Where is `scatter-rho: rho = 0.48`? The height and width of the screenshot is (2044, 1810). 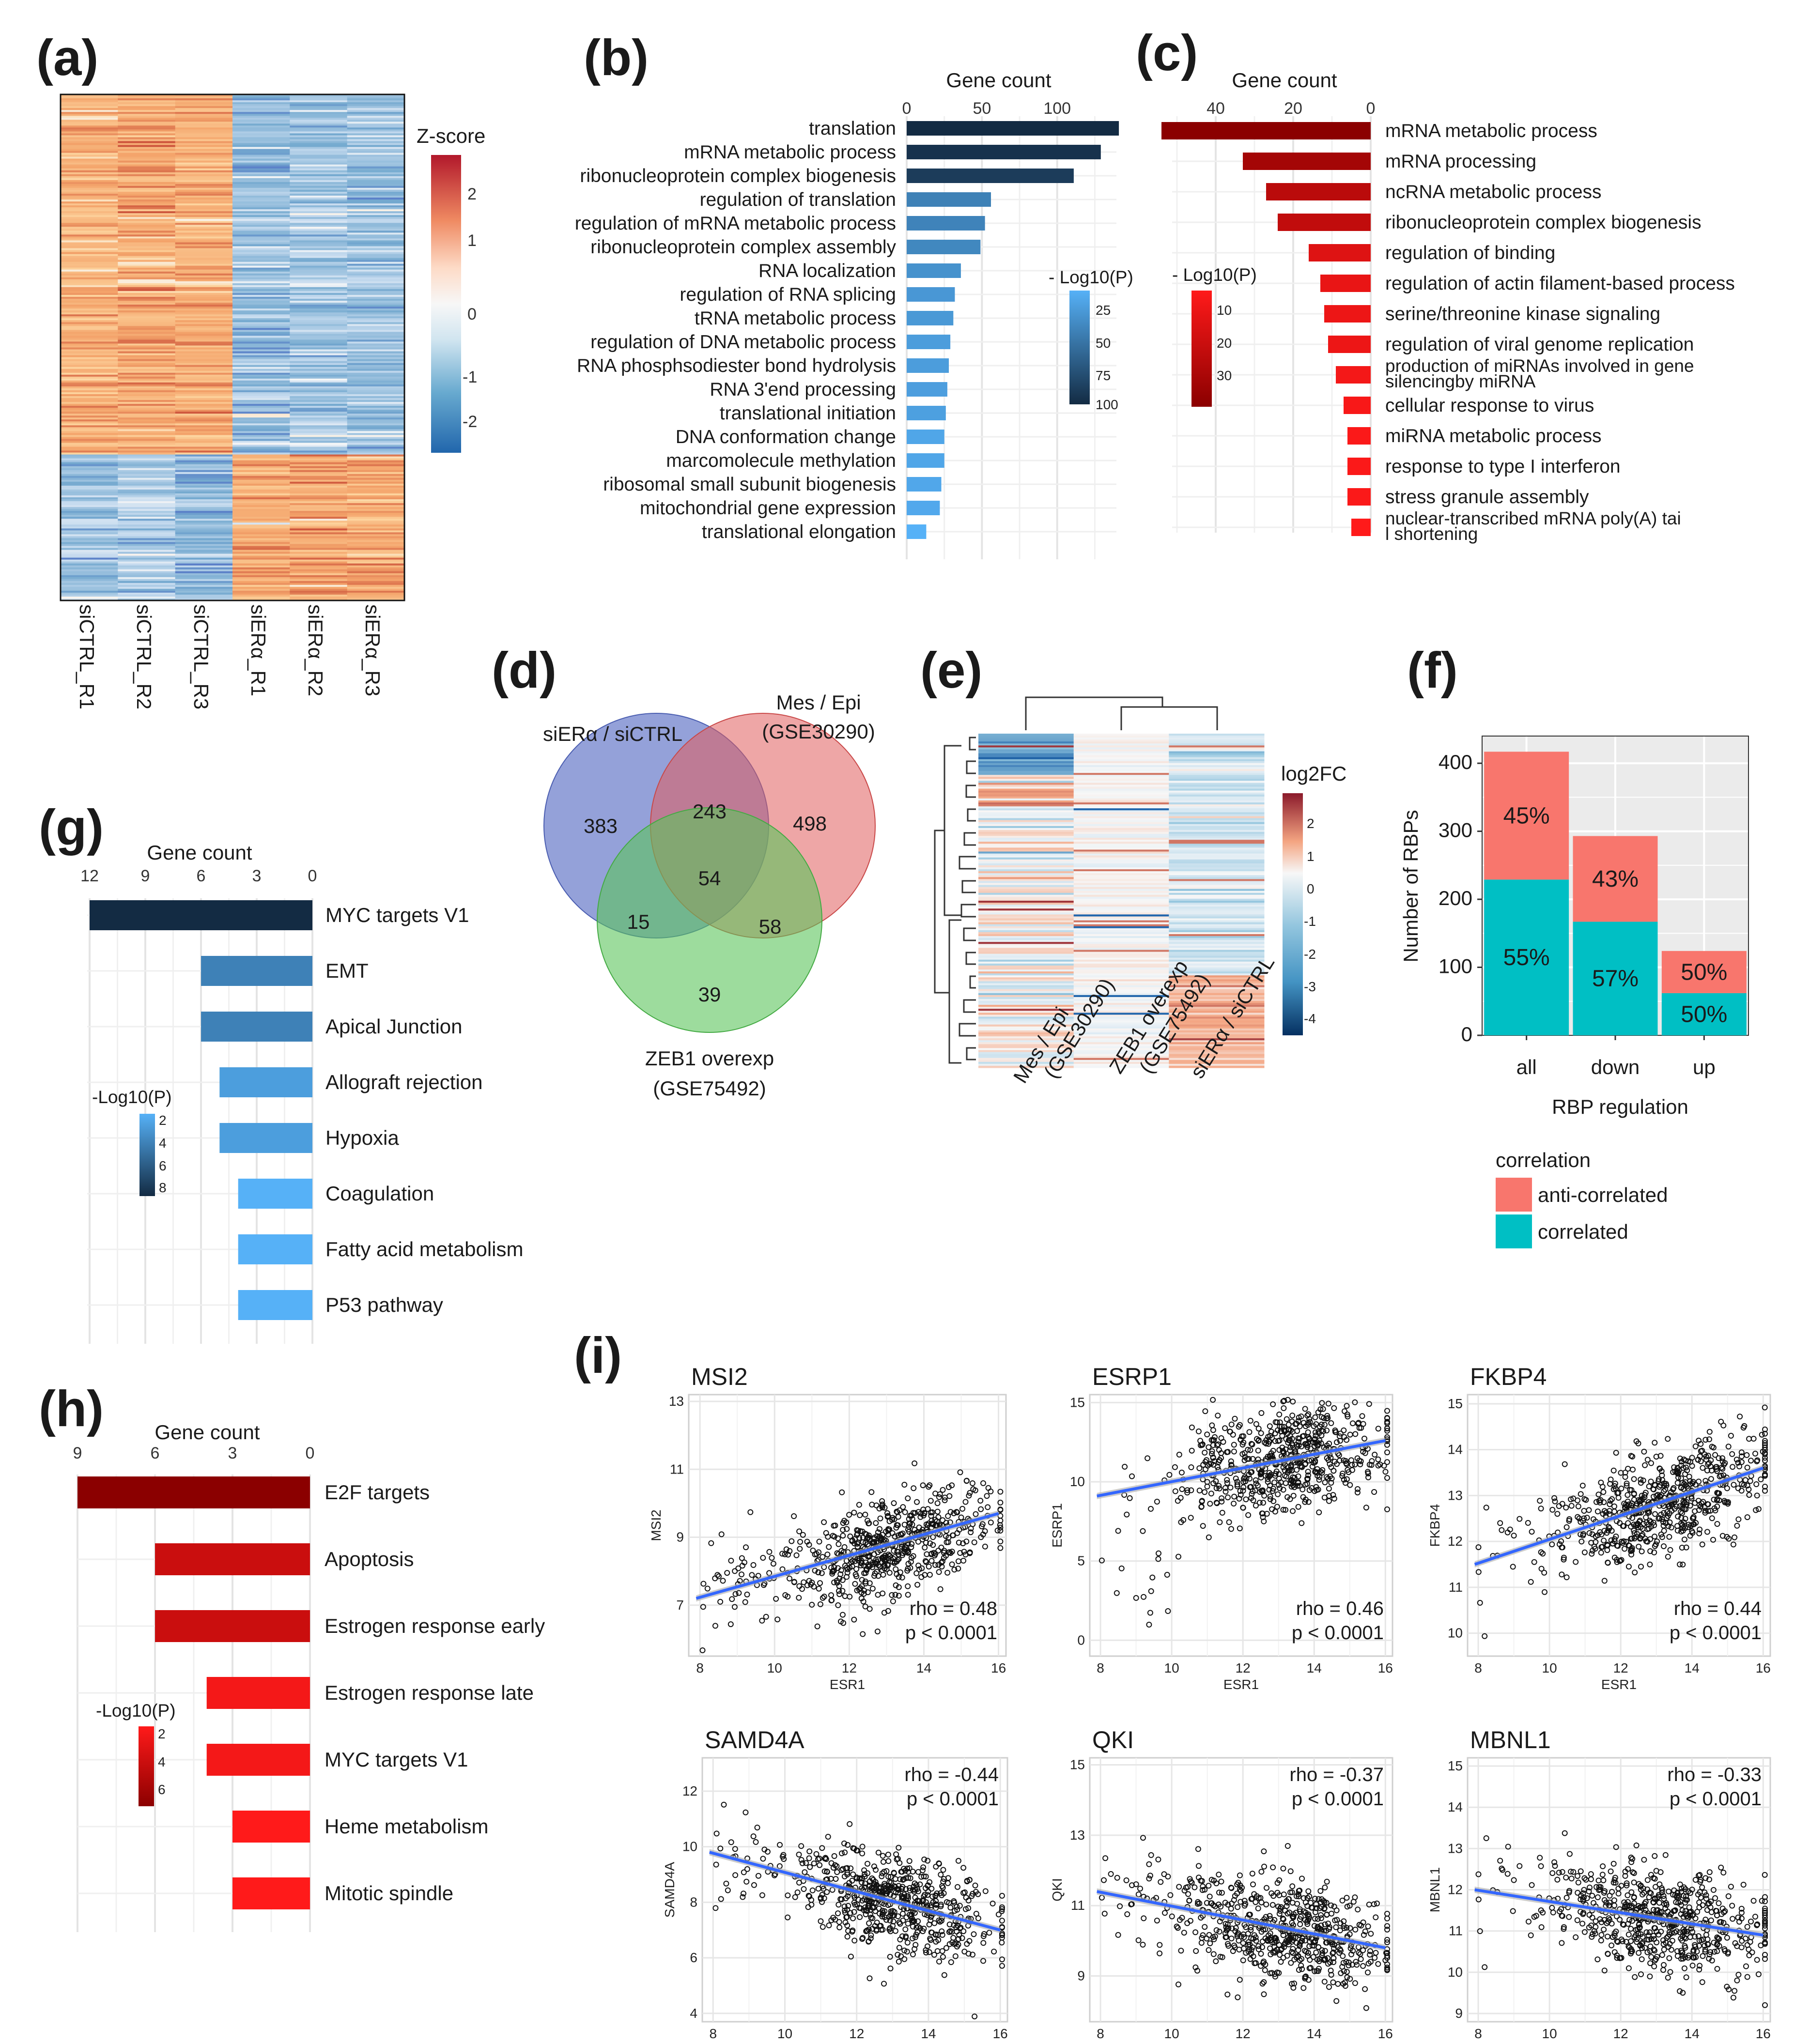 scatter-rho: rho = 0.48 is located at coordinates (953, 1608).